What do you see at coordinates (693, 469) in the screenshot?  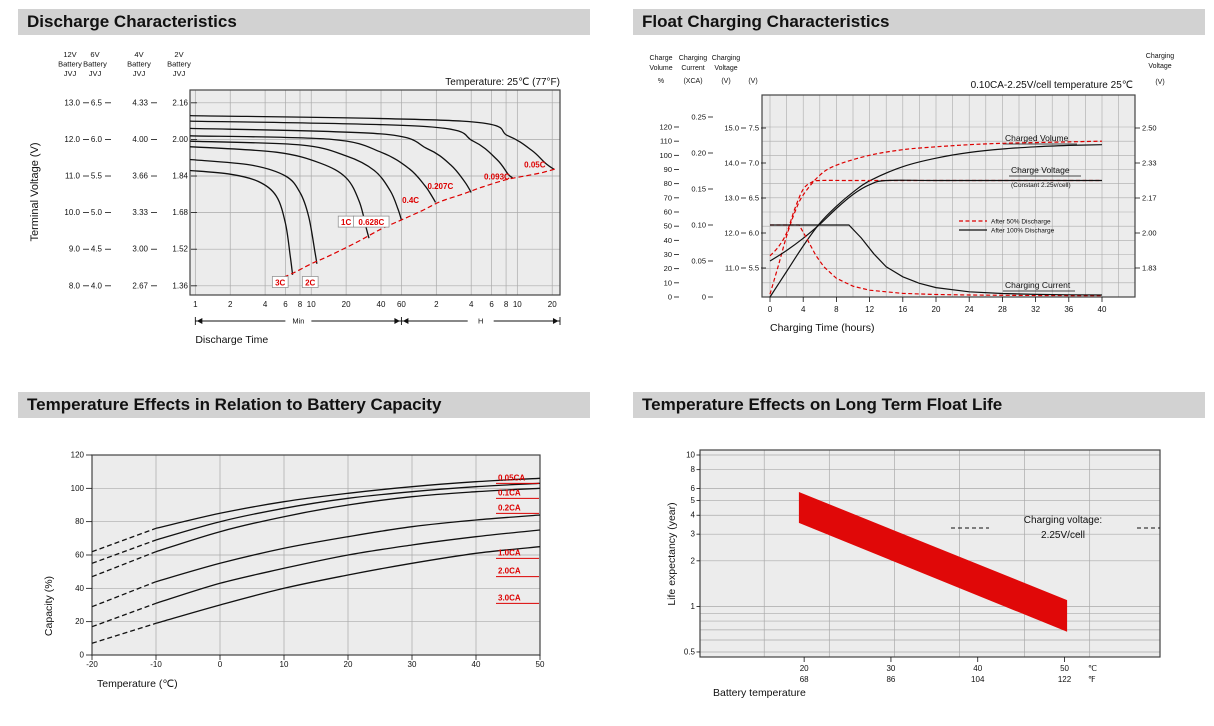 I see `y-tick-label: 8` at bounding box center [693, 469].